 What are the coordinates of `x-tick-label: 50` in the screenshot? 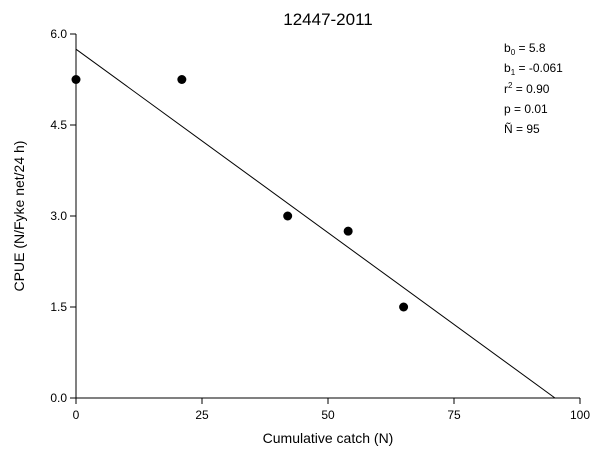 It's located at (328, 415).